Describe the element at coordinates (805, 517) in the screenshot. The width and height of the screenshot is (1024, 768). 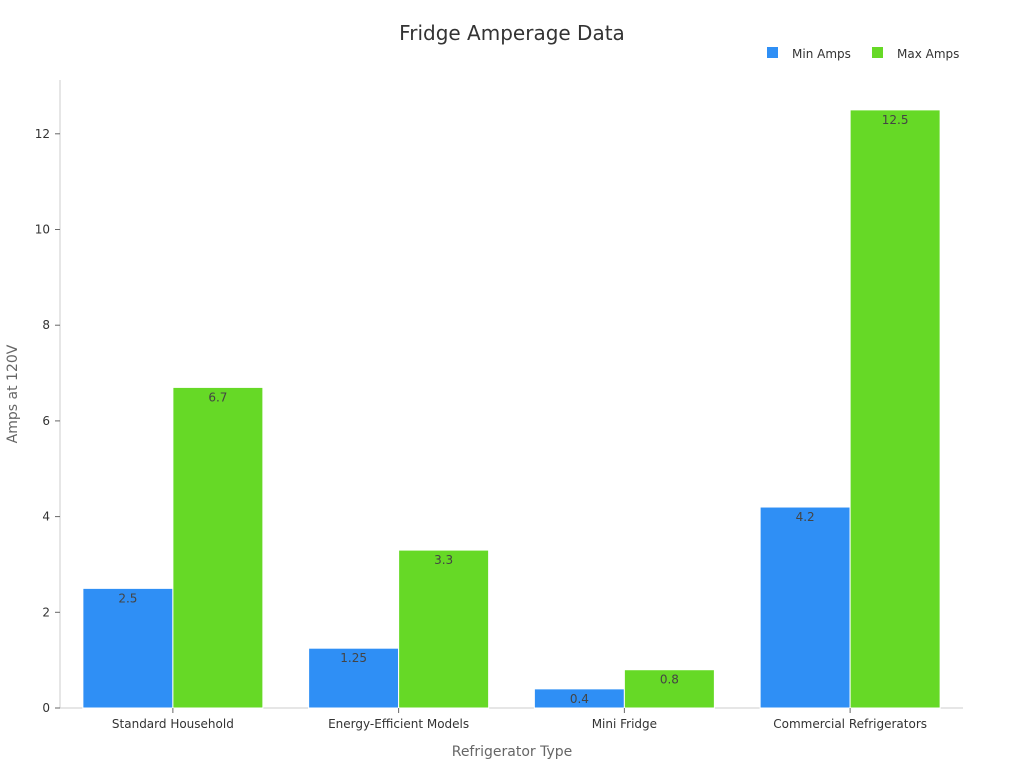
I see `data-label-min-amps: 4.2` at that location.